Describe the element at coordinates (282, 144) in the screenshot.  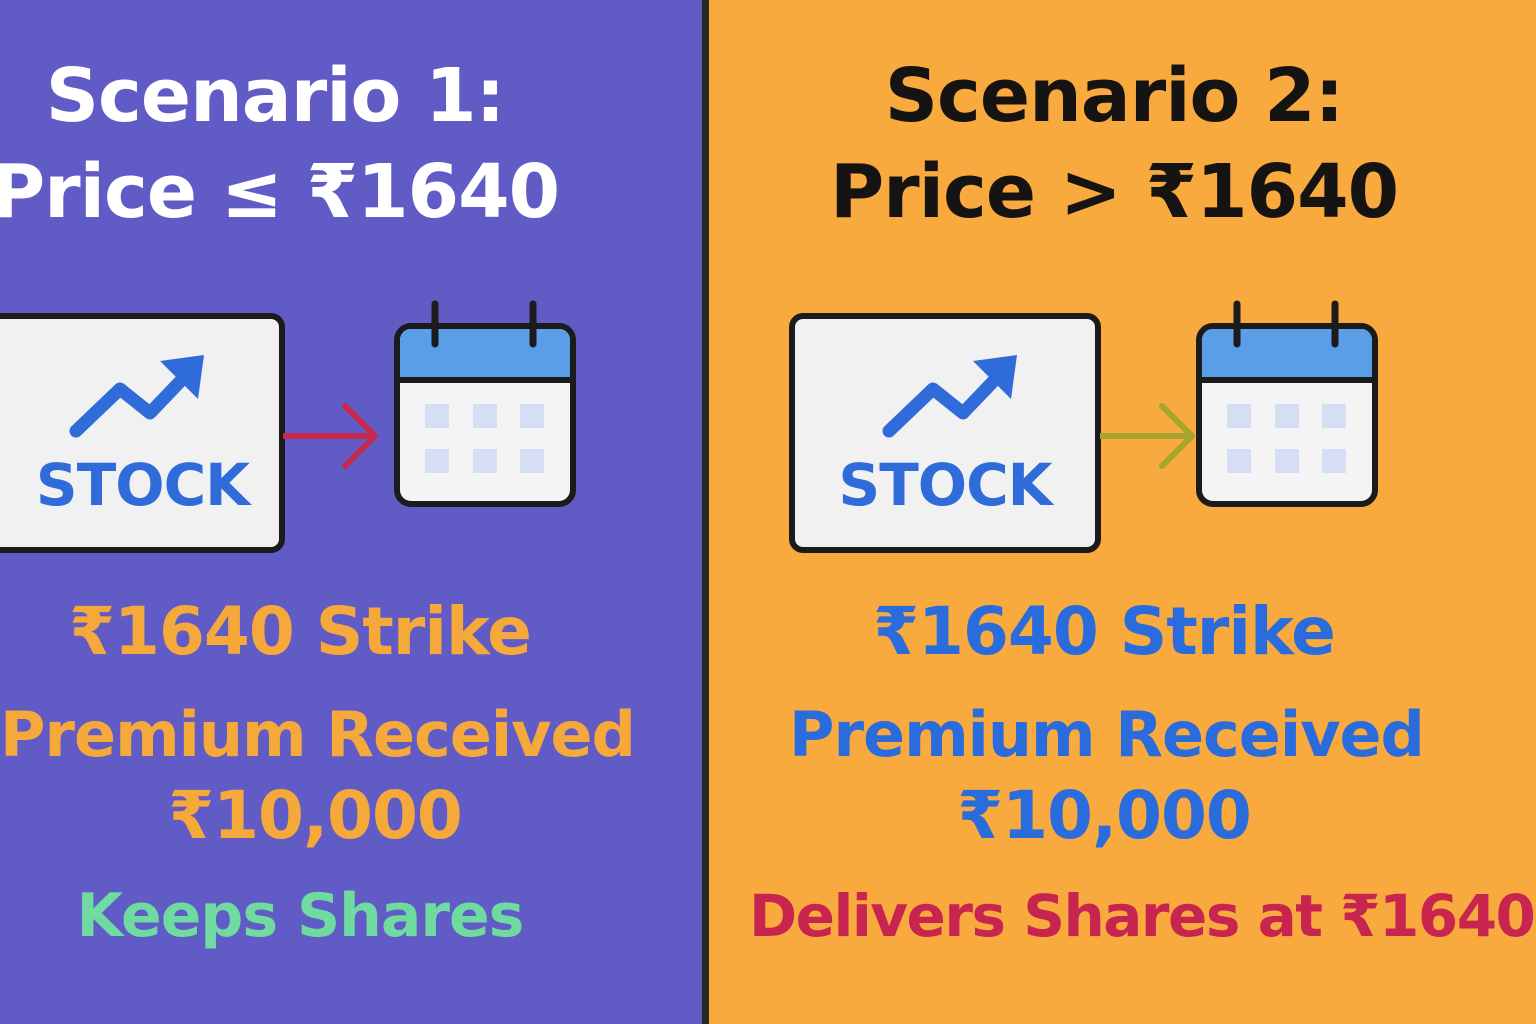
I see `scenario-1-title: Scenario 1: Price ≤ ₹1640` at that location.